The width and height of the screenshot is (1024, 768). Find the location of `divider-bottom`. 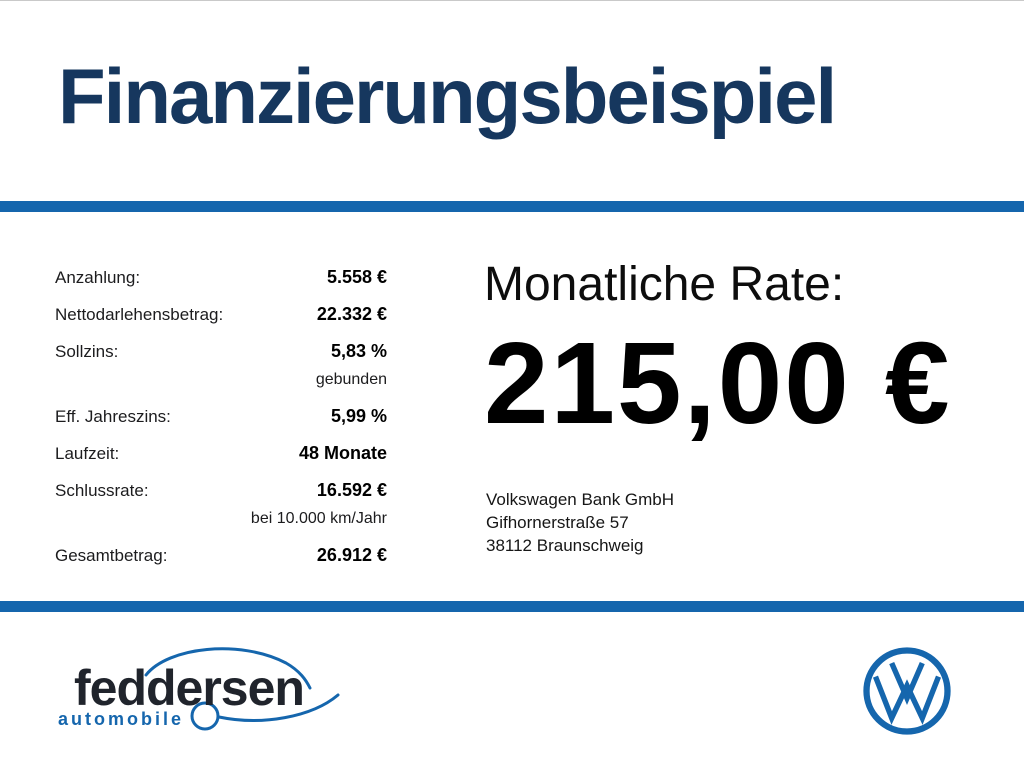

divider-bottom is located at coordinates (512, 606).